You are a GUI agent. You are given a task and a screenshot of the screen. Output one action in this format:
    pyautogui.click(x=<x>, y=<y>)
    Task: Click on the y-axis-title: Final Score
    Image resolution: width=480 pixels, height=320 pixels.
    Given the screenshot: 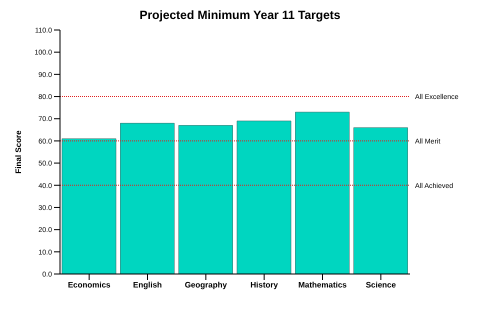 What is the action you would take?
    pyautogui.click(x=18, y=152)
    